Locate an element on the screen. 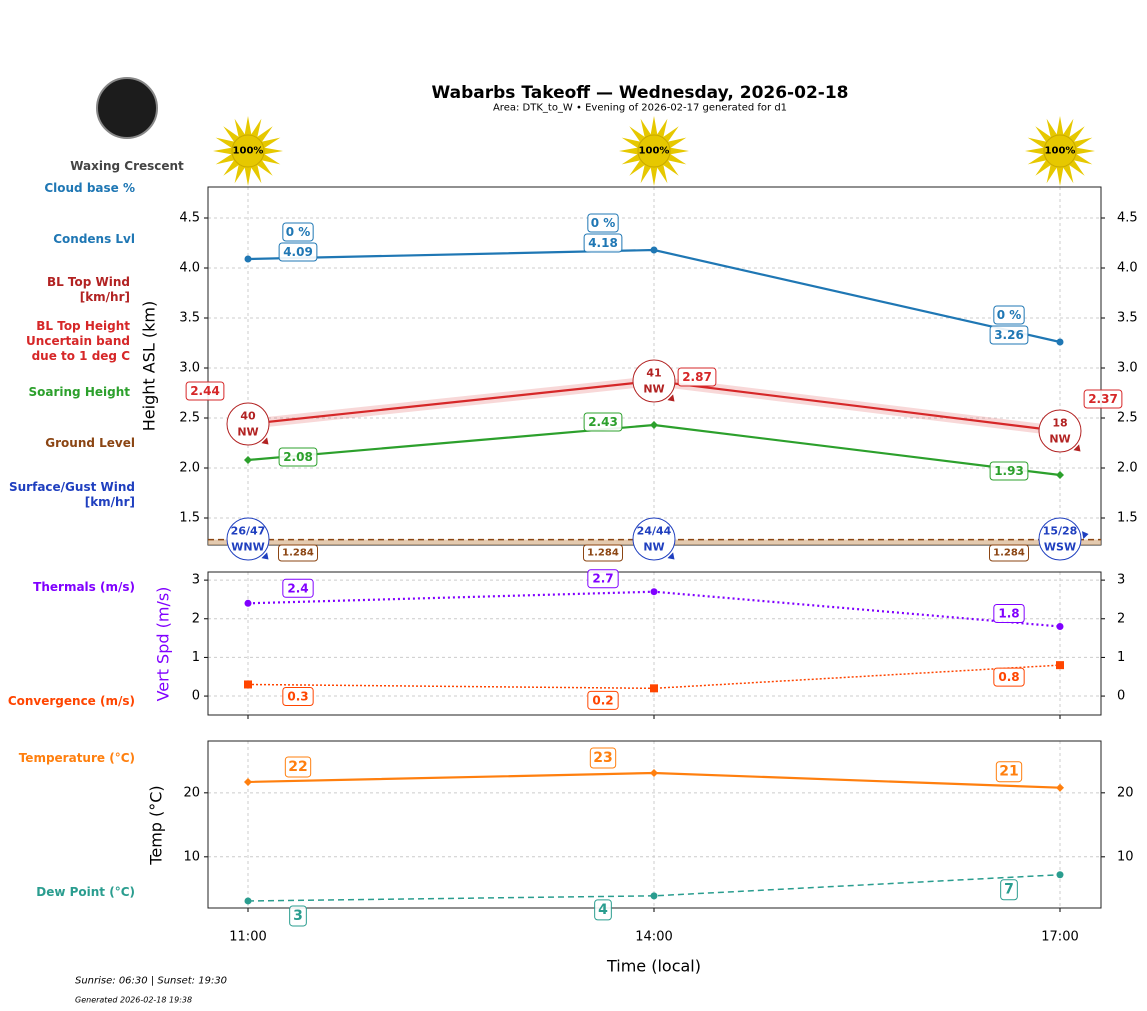  data-label-convergence: 0.2 is located at coordinates (603, 700).